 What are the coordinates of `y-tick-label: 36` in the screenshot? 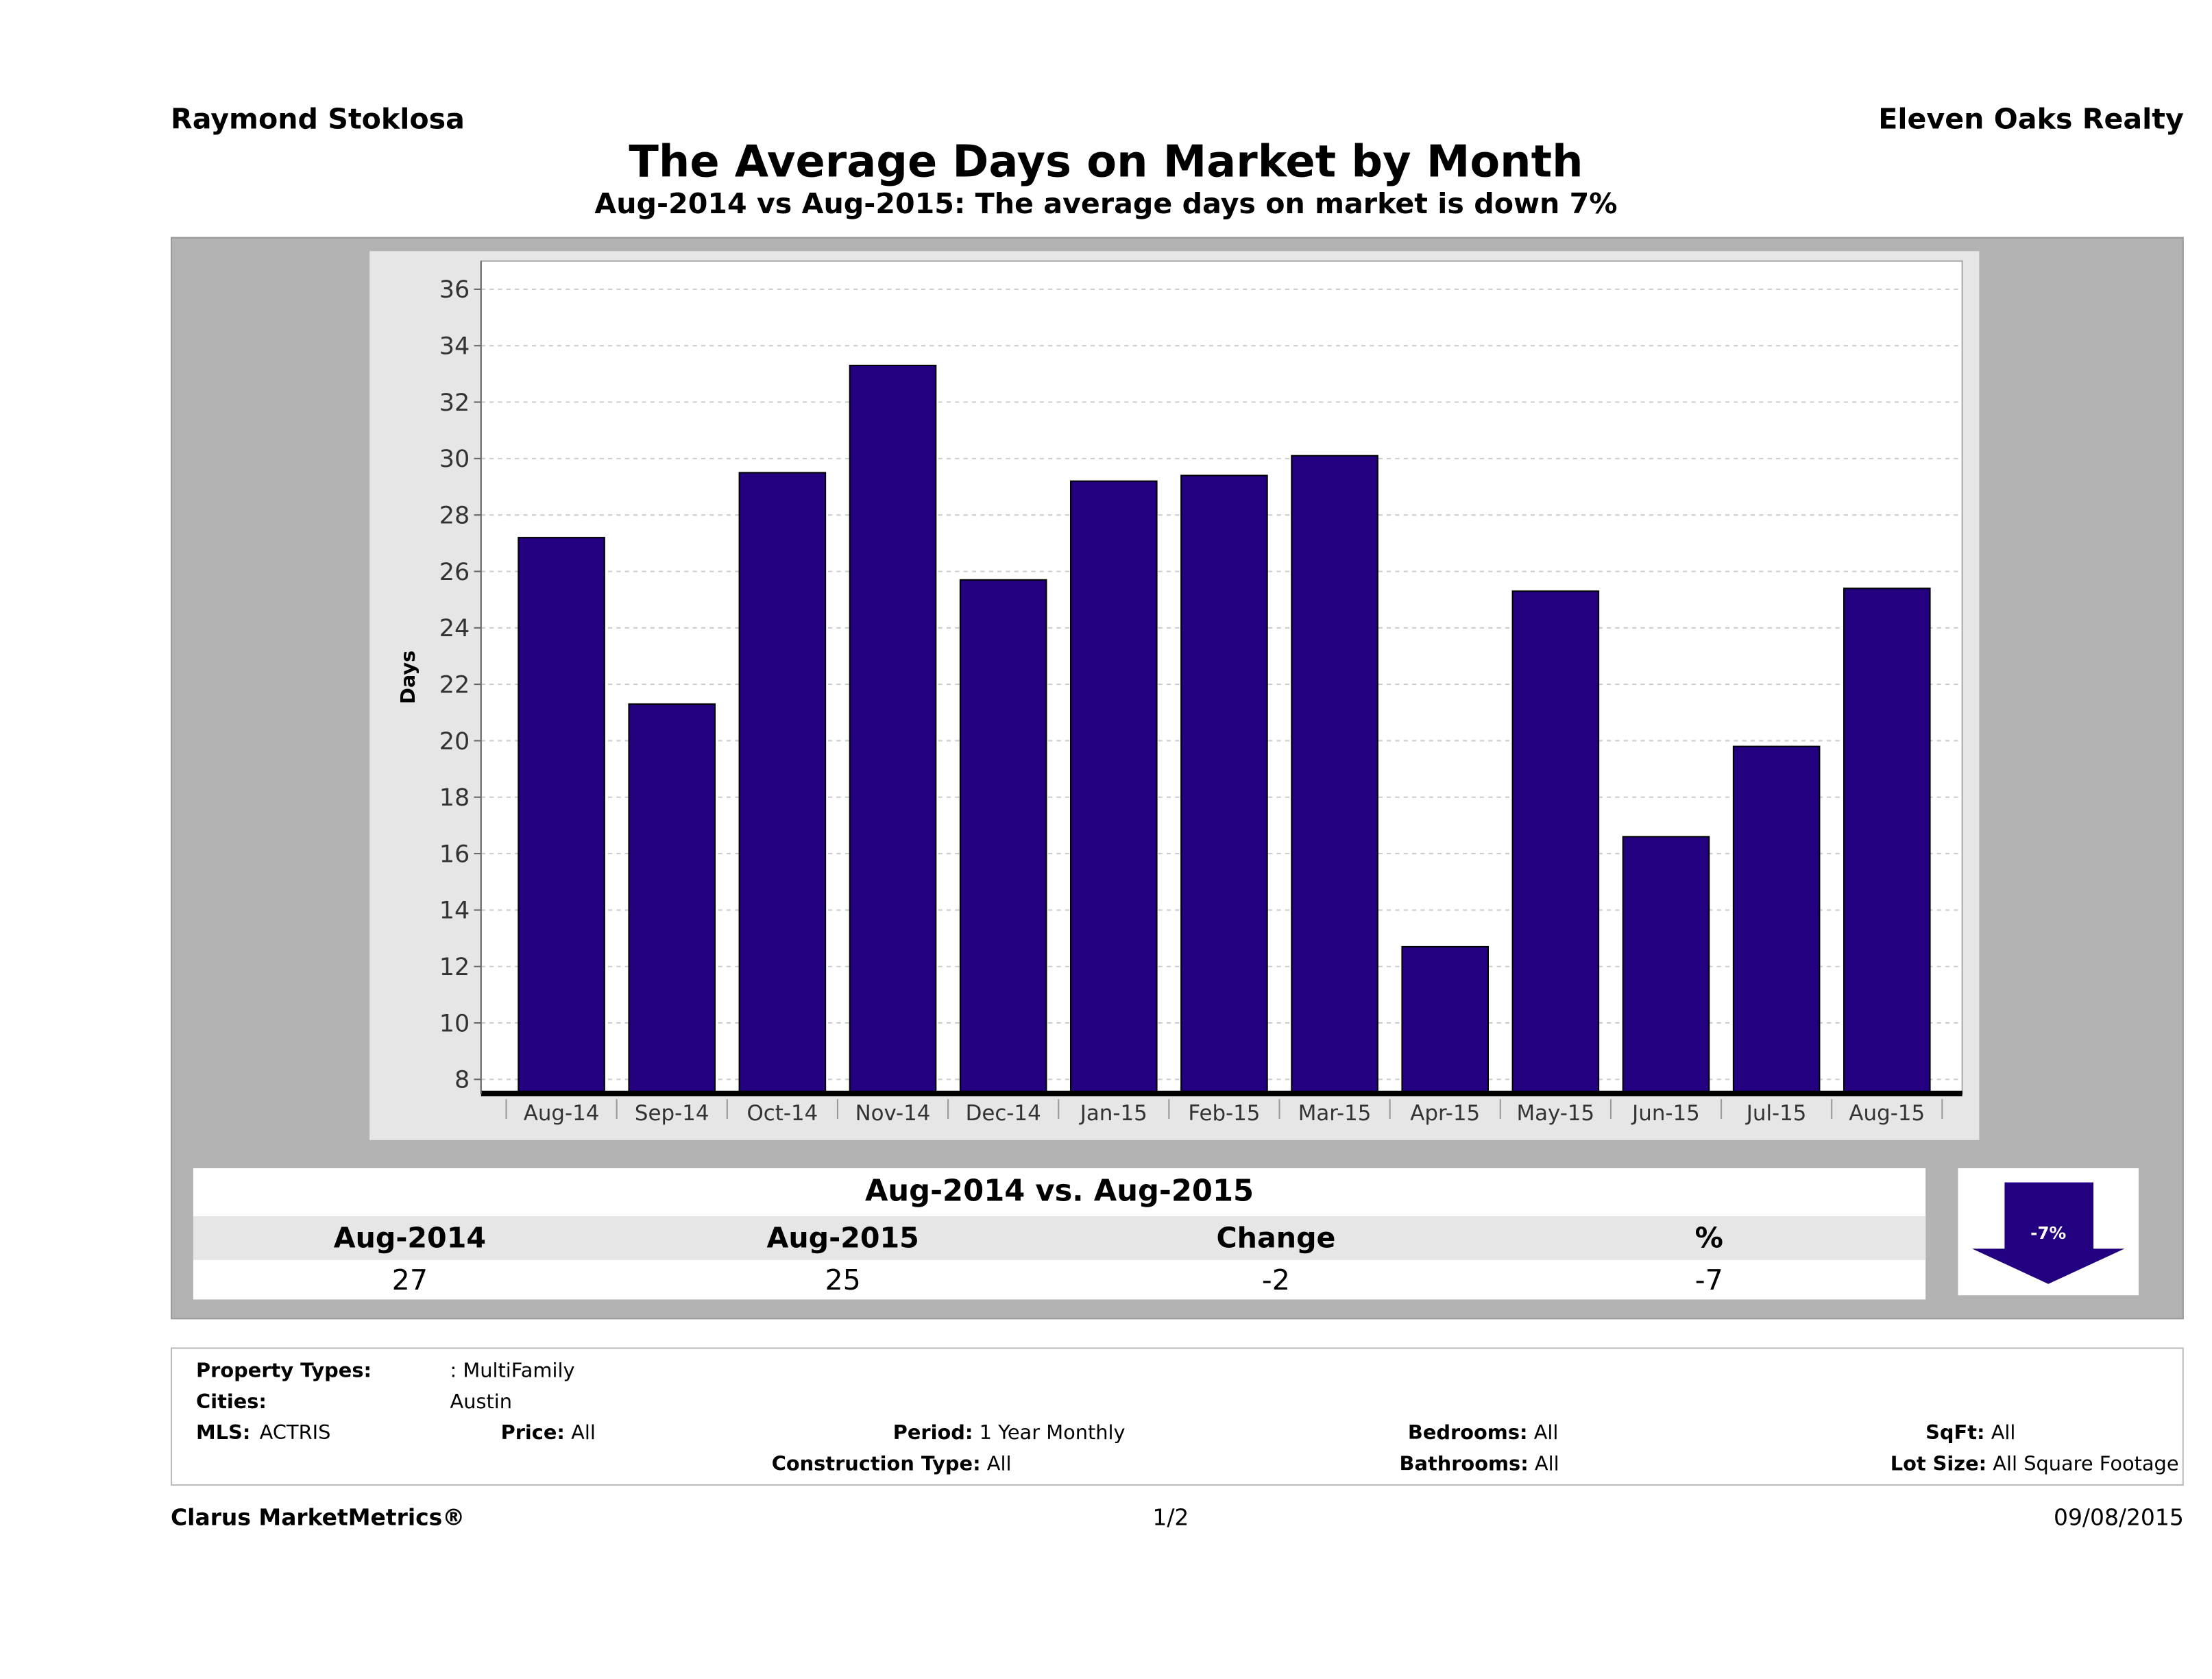 It's located at (455, 290).